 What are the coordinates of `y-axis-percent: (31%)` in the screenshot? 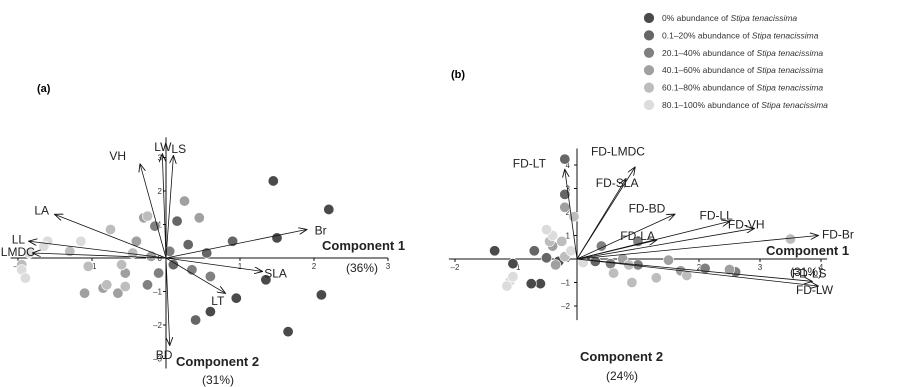 It's located at (218, 380).